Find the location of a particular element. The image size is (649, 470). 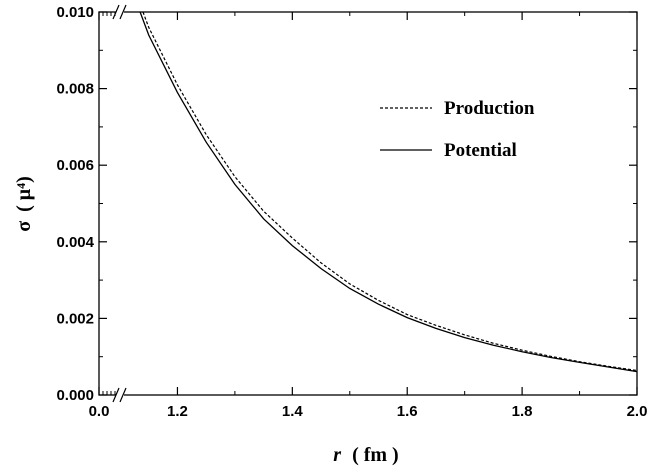

x-tick-label: 2.0 is located at coordinates (637, 411).